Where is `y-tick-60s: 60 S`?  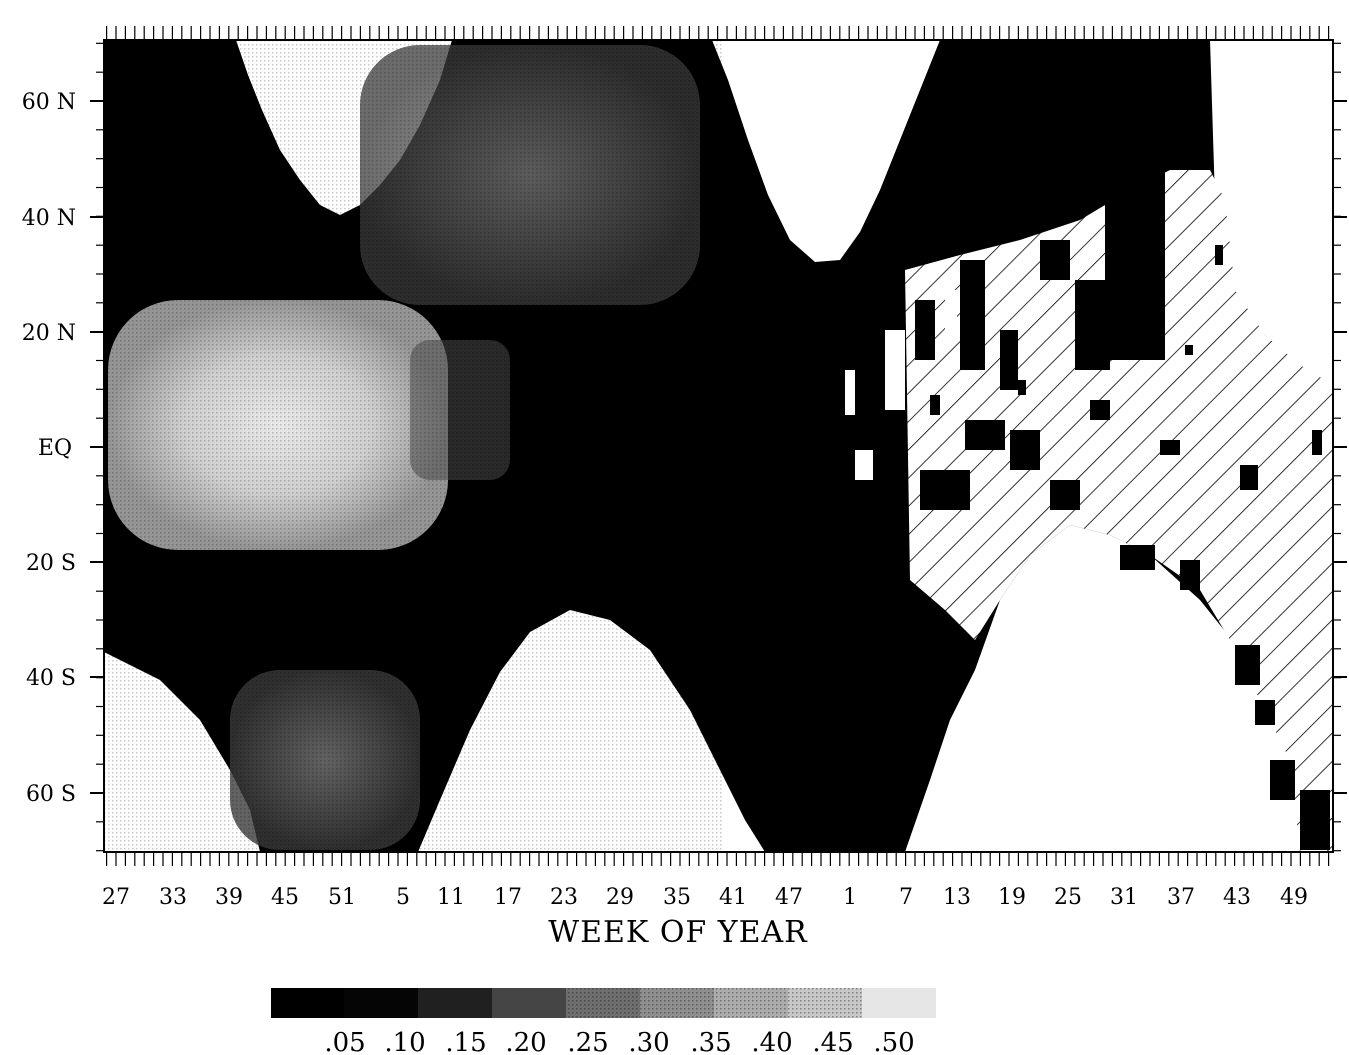 y-tick-60s: 60 S is located at coordinates (686, 794).